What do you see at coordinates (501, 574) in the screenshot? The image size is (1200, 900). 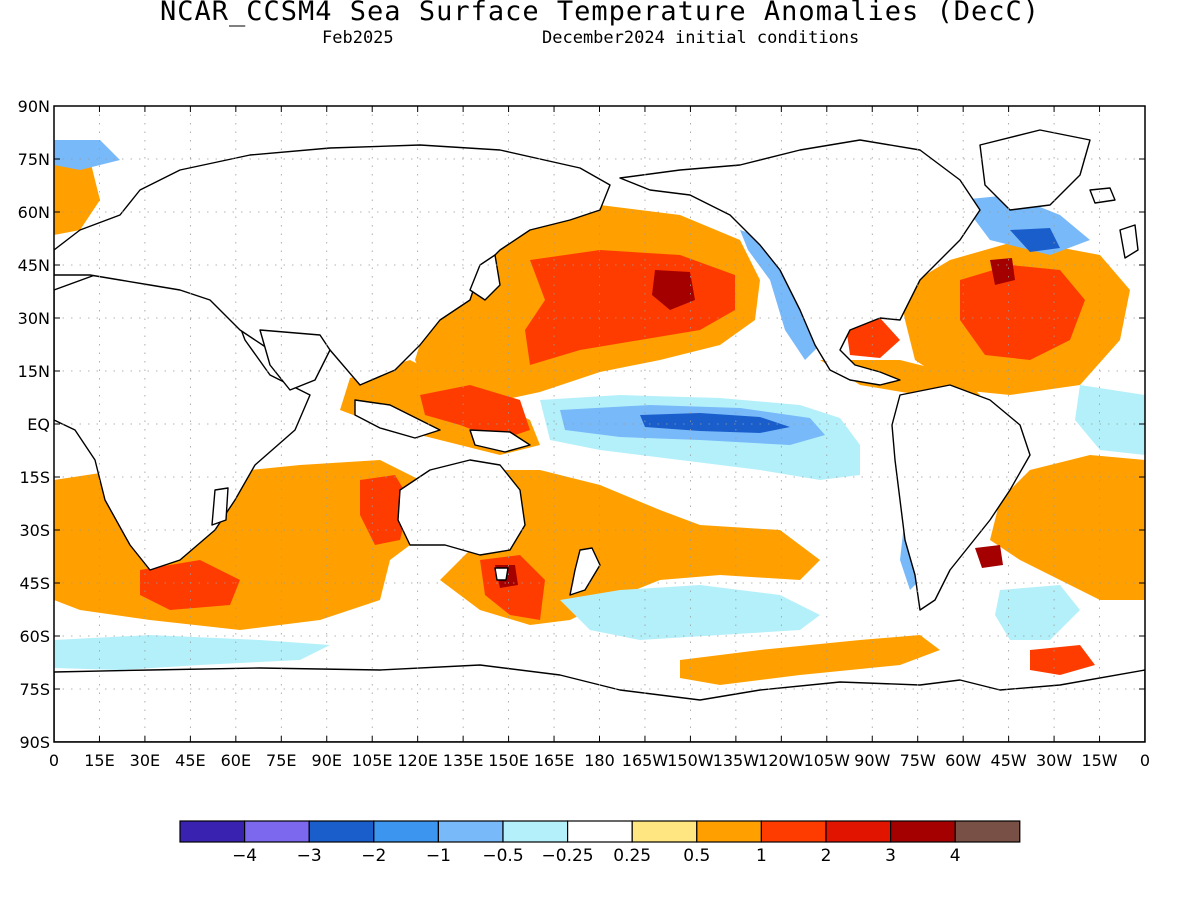 I see `tasmania` at bounding box center [501, 574].